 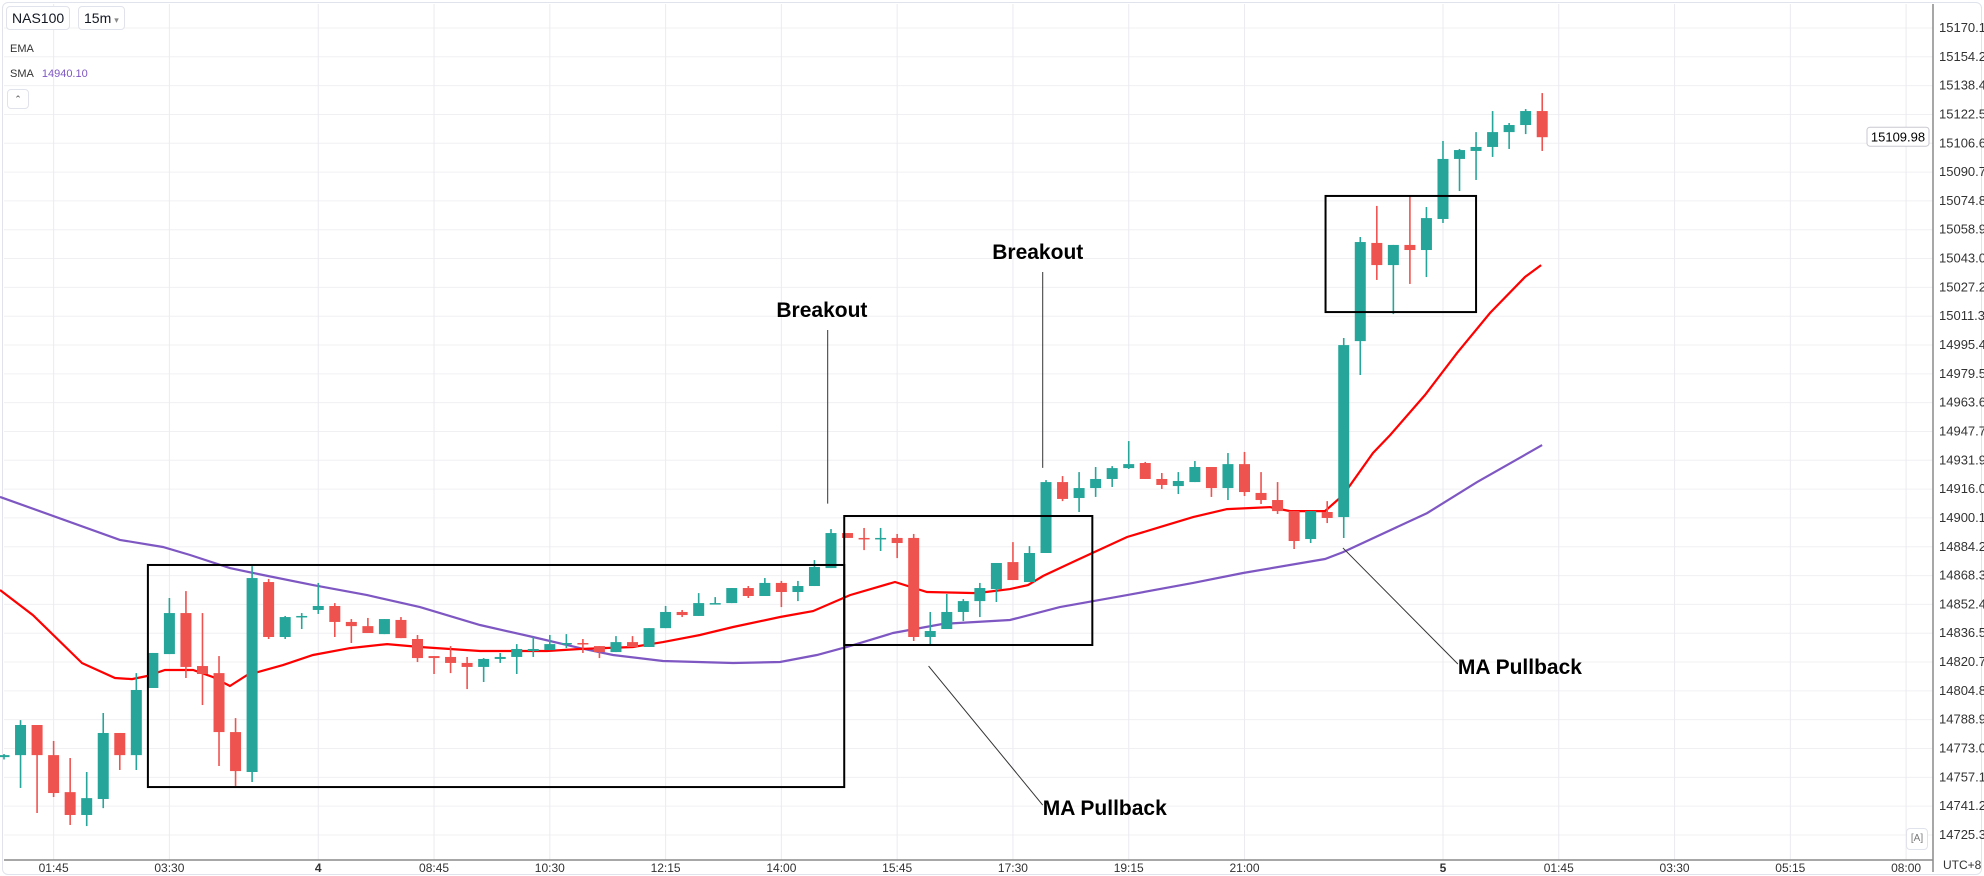 I want to click on interval-label: 15m, so click(x=98, y=18).